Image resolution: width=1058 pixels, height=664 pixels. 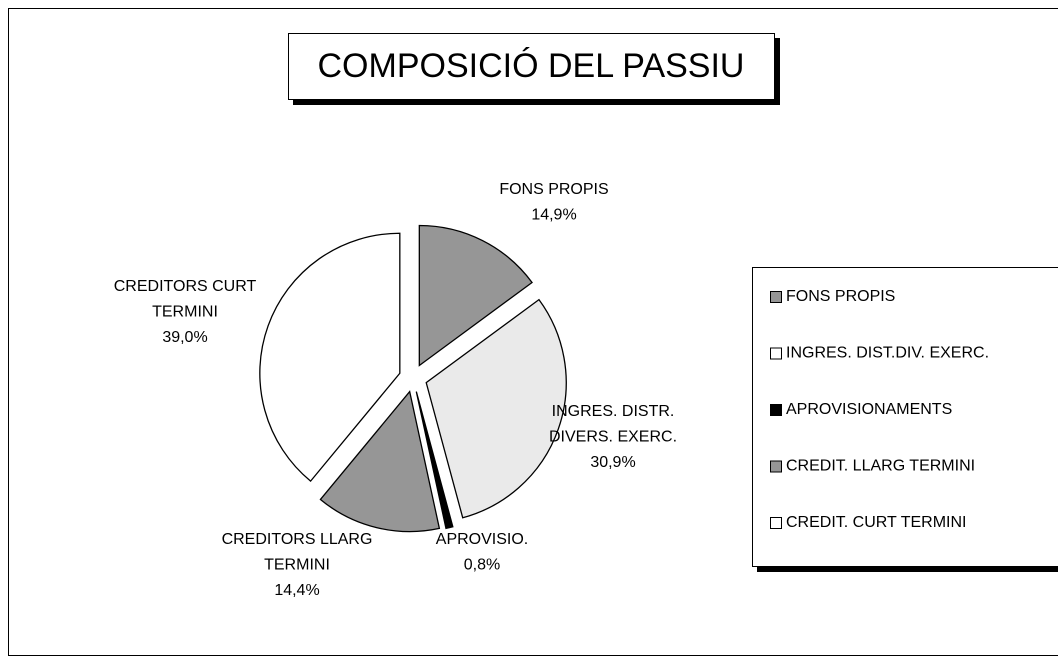 What do you see at coordinates (612, 462) in the screenshot?
I see `slice-value-label: 30,9%` at bounding box center [612, 462].